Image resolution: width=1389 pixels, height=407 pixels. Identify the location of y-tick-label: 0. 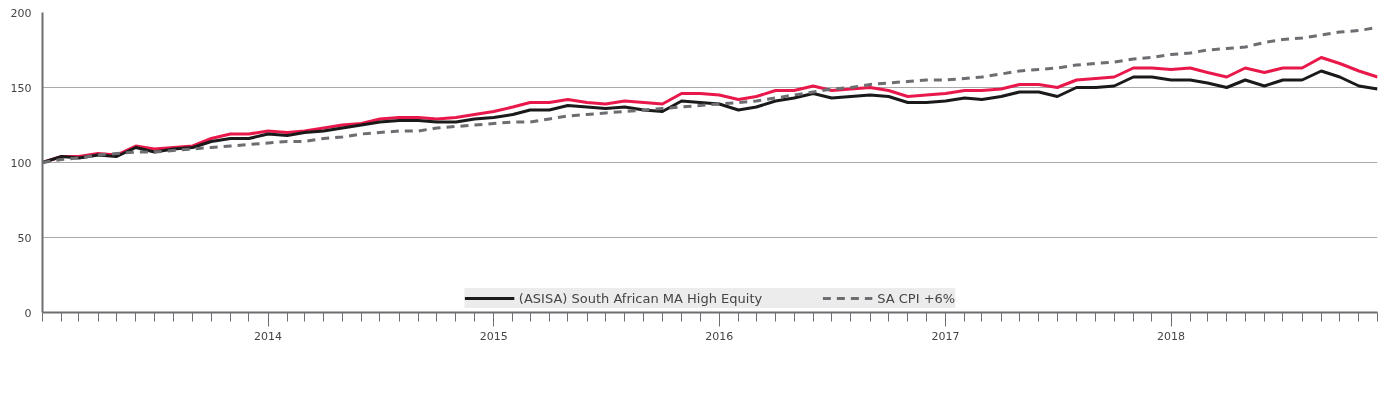
(28, 313).